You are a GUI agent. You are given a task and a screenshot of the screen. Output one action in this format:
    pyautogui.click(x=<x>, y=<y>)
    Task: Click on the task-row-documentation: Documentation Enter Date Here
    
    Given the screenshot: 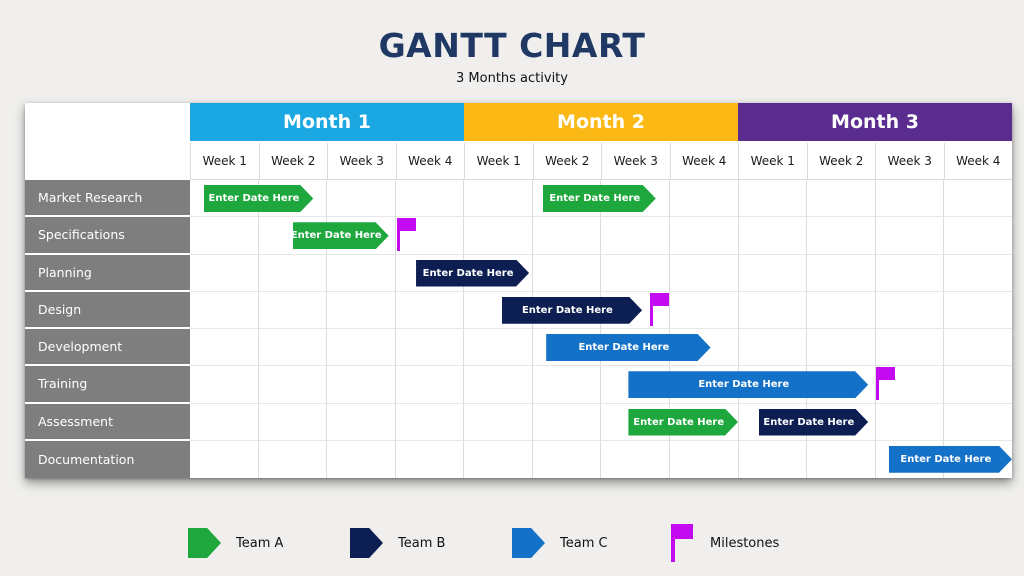 What is the action you would take?
    pyautogui.click(x=518, y=459)
    